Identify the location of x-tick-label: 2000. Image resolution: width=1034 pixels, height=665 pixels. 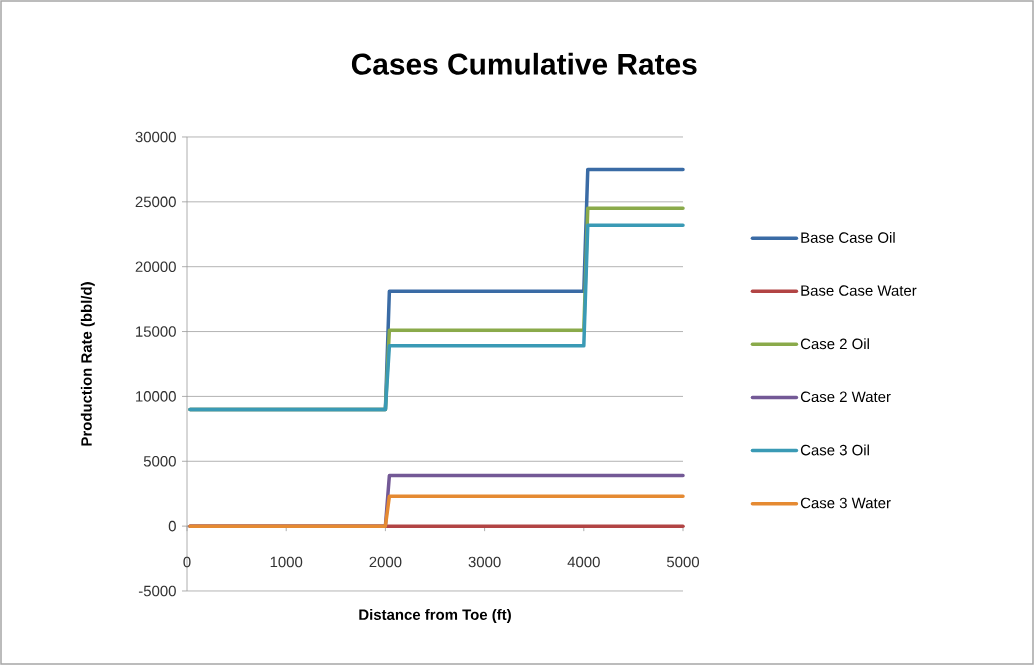
(385, 562).